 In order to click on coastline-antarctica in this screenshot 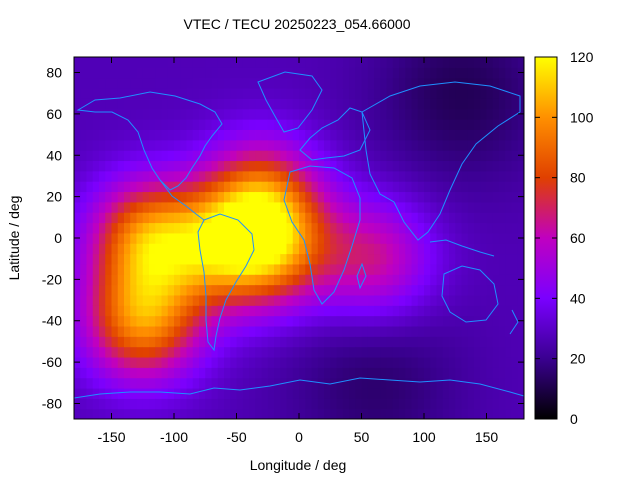, I will do `click(299, 388)`.